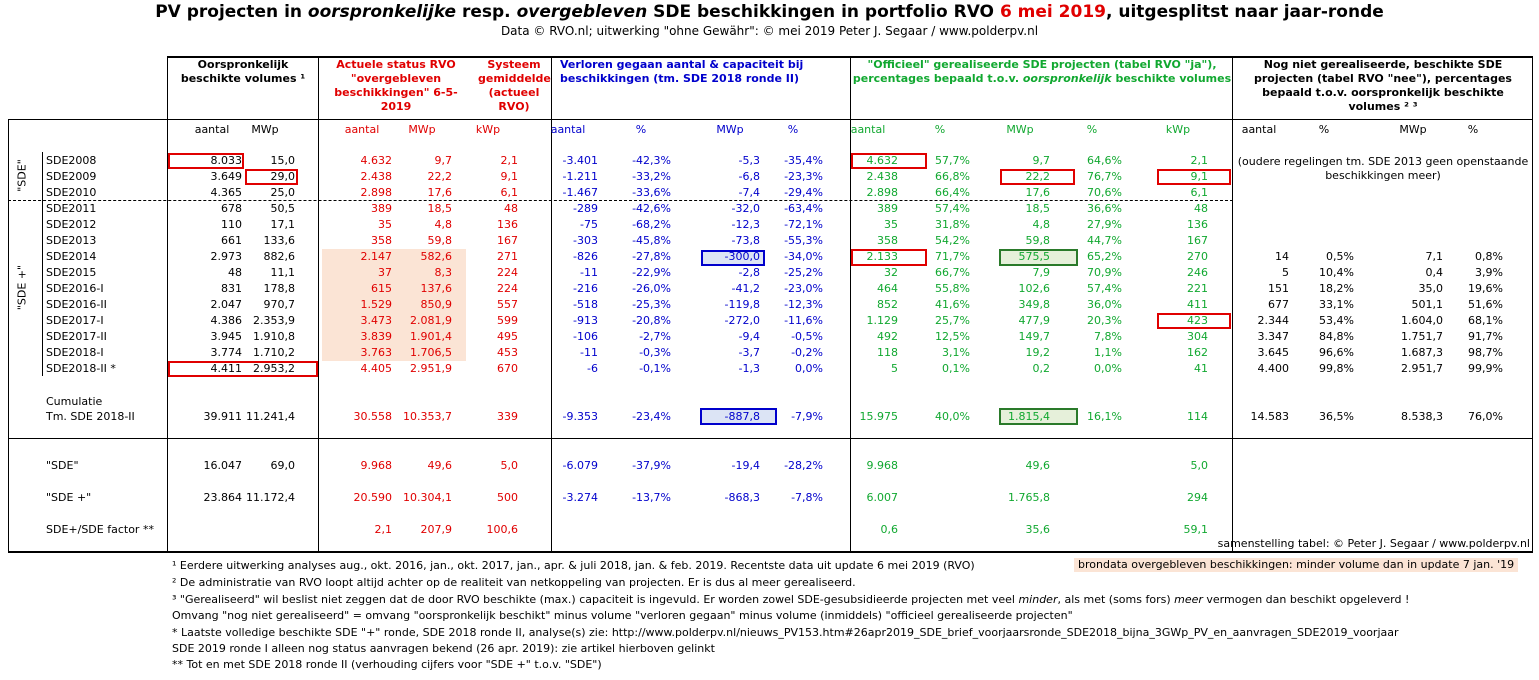 The height and width of the screenshot is (680, 1539). Describe the element at coordinates (1336, 288) in the screenshot. I see `table-cell: 18,2%` at that location.